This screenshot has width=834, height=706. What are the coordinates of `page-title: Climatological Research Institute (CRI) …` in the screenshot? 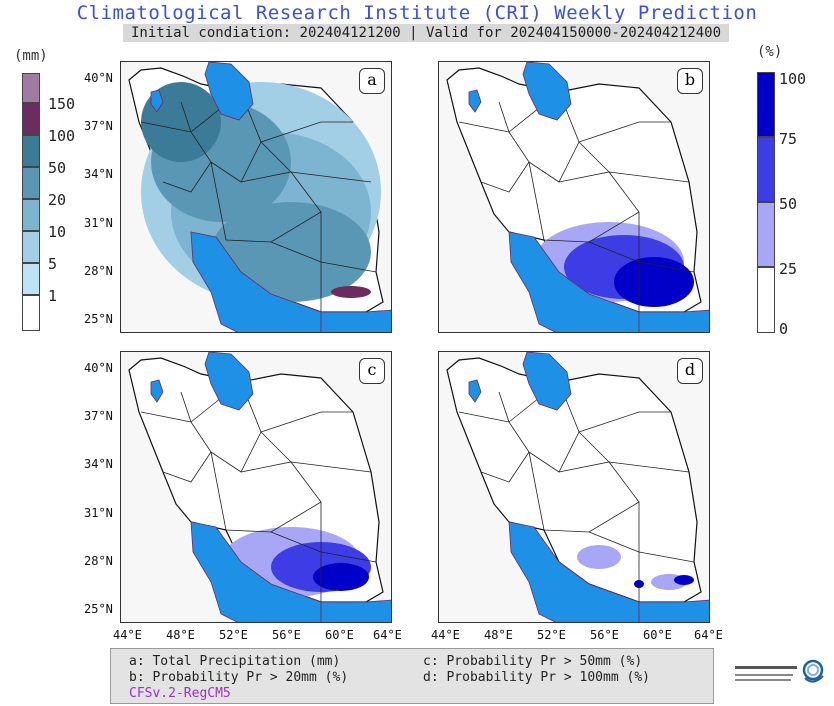 It's located at (417, 13).